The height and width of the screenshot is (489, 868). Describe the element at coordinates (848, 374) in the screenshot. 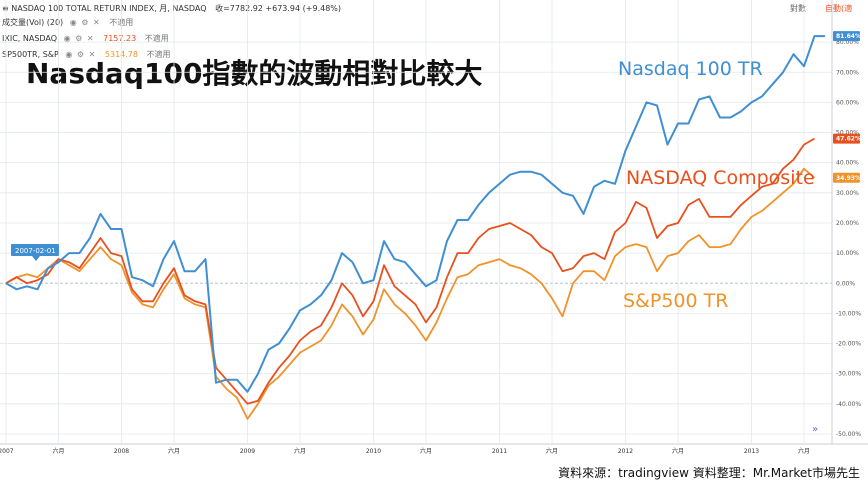

I see `y-tick-label: -30.00%` at that location.